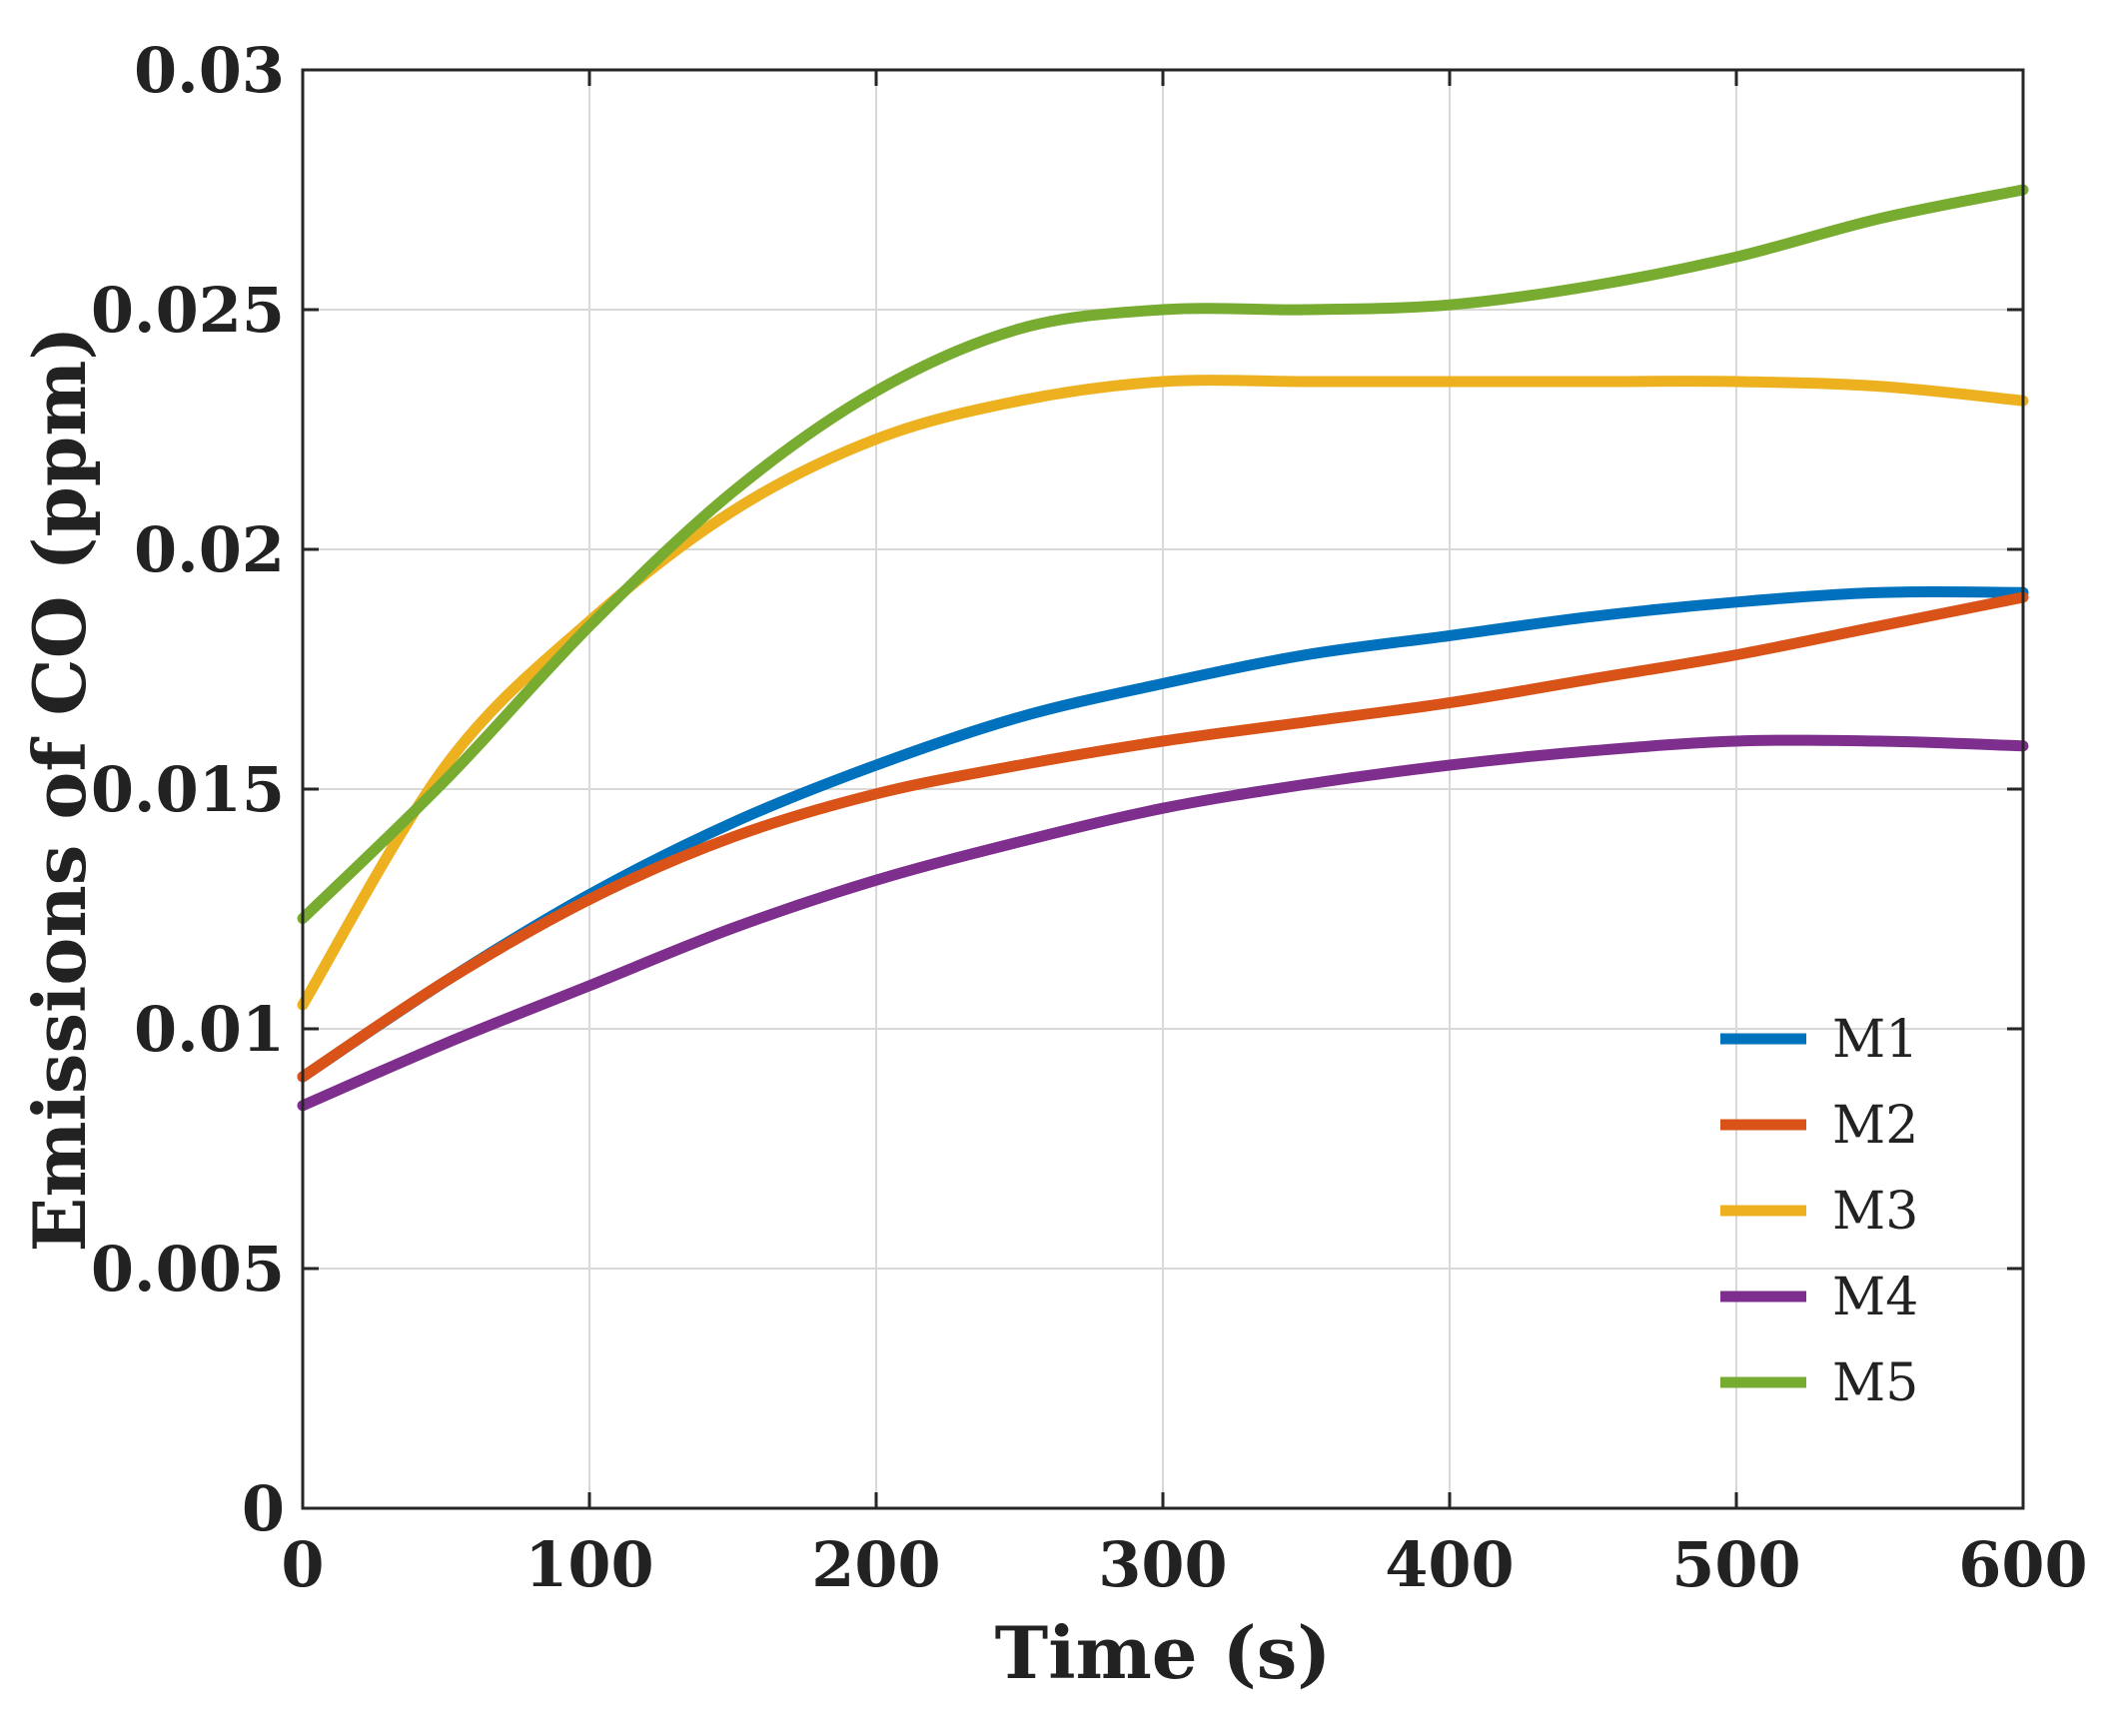  What do you see at coordinates (302, 1564) in the screenshot?
I see `x-tick-label: 0` at bounding box center [302, 1564].